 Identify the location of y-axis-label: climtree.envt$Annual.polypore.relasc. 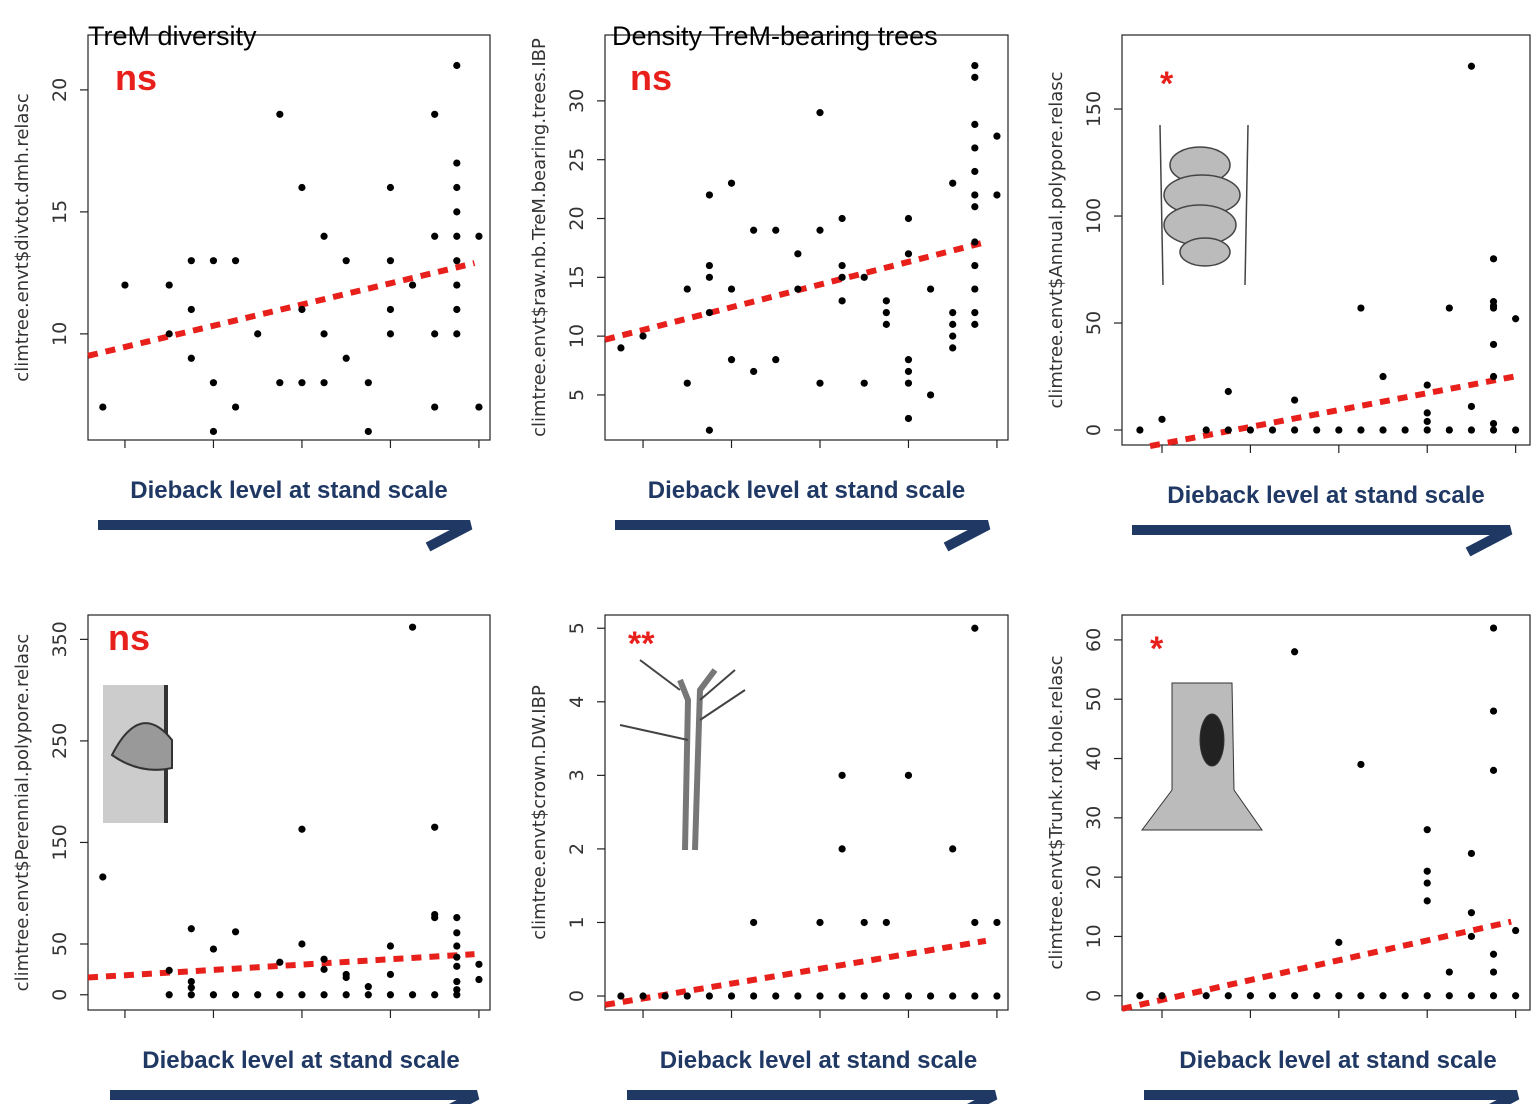
(1056, 239).